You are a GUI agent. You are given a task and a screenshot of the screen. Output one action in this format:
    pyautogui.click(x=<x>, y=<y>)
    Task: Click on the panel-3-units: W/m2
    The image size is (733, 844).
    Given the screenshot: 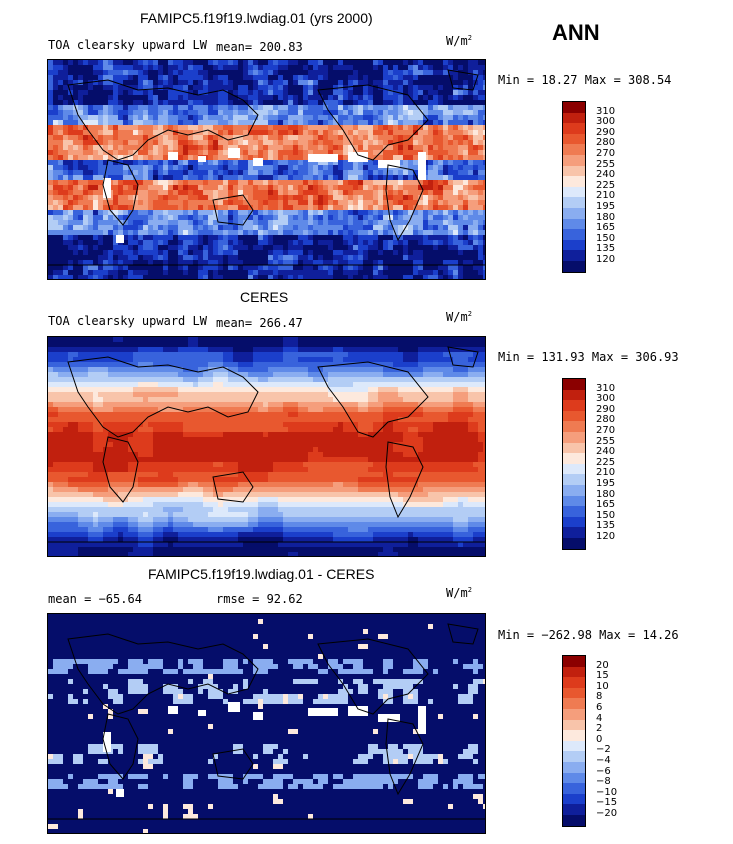 What is the action you would take?
    pyautogui.click(x=459, y=593)
    